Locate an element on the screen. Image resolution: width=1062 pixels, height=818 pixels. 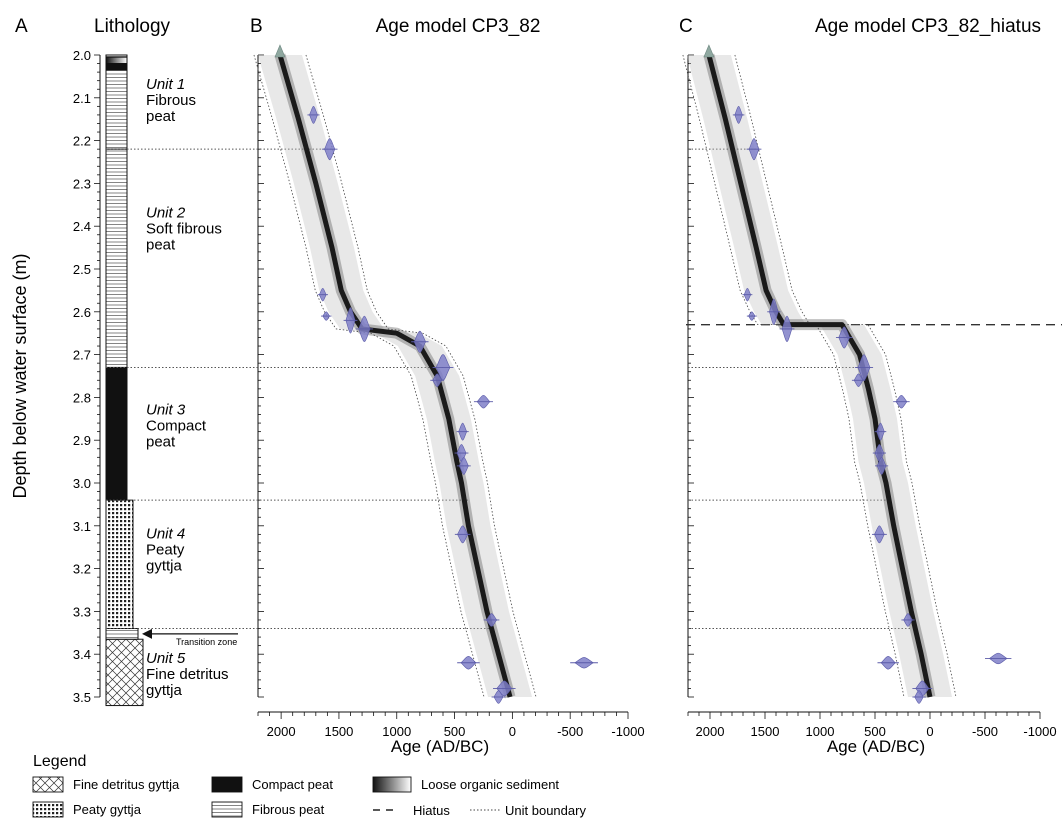
unit-name: Unit 4 is located at coordinates (165, 534).